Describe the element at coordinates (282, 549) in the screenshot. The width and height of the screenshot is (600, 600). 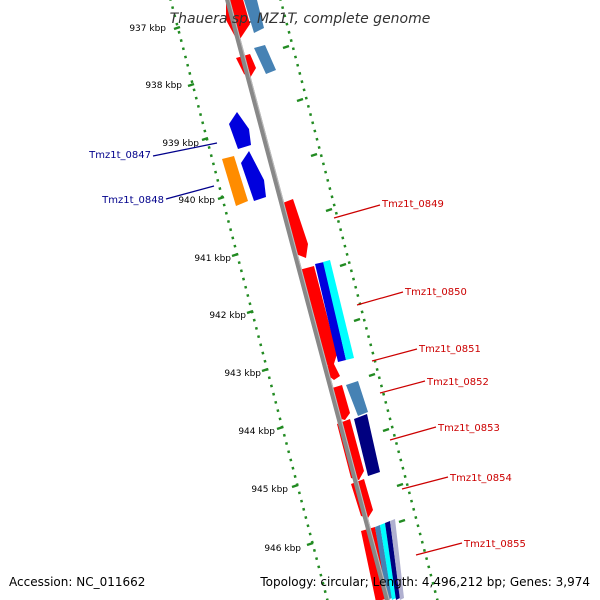
I see `tick-label: 946 kbp` at that location.